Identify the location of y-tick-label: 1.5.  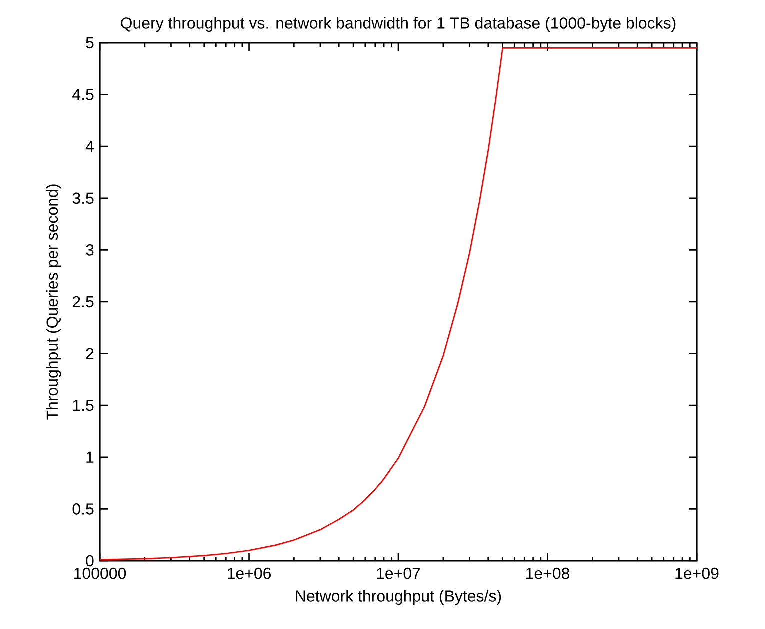
(83, 406).